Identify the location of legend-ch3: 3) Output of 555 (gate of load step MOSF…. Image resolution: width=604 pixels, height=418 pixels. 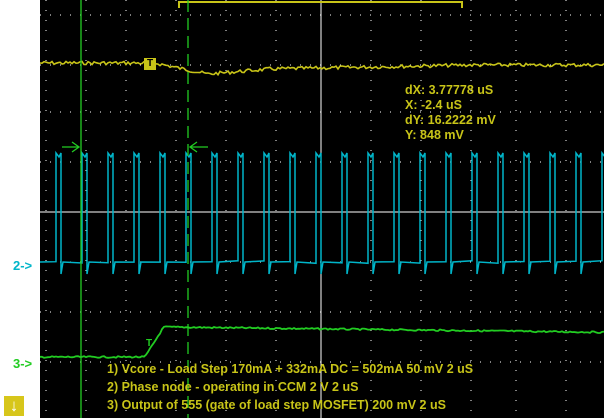
(276, 405).